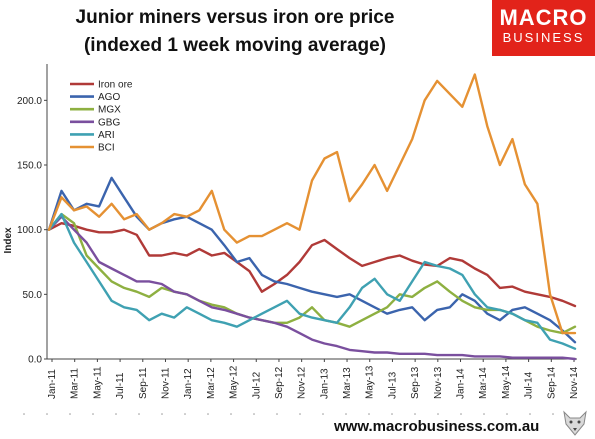 Image resolution: width=595 pixels, height=439 pixels. Describe the element at coordinates (35, 360) in the screenshot. I see `y-tick-label: 0.0` at that location.